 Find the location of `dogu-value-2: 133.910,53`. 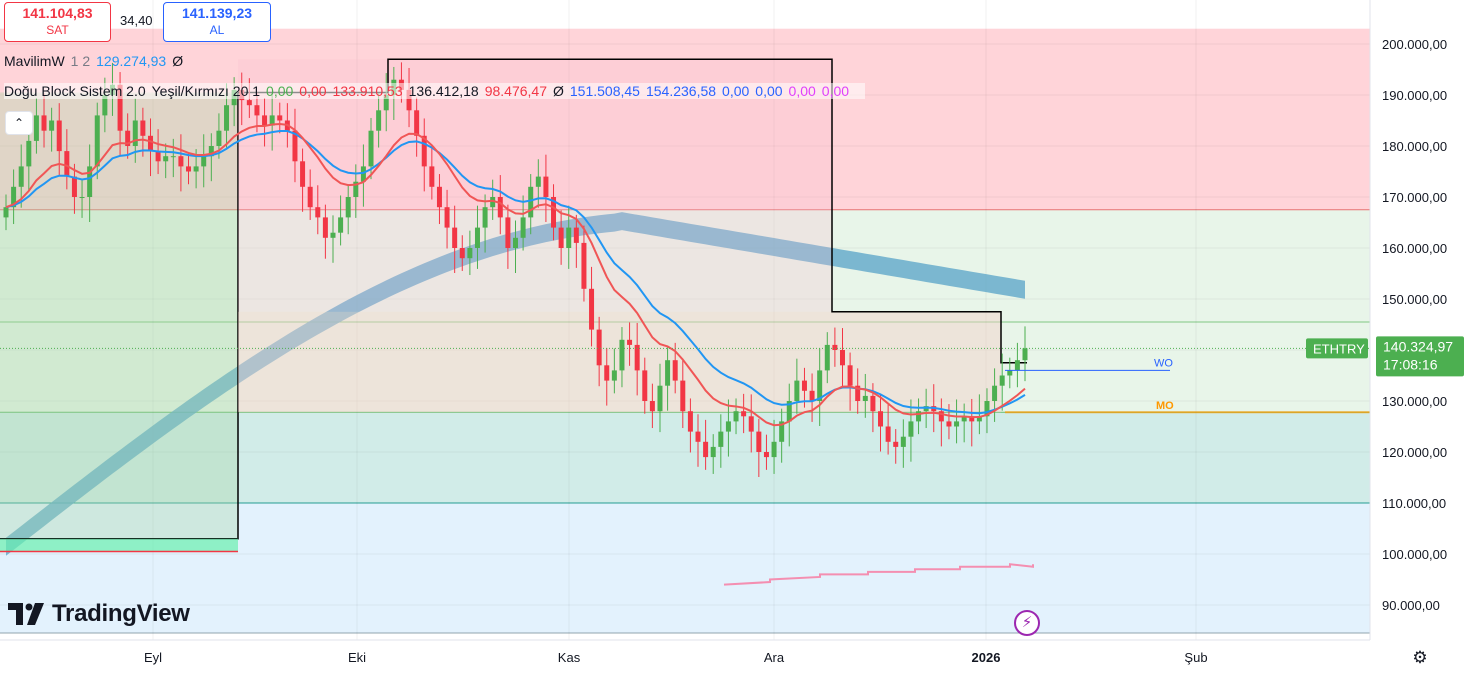

dogu-value-2: 133.910,53 is located at coordinates (367, 91).